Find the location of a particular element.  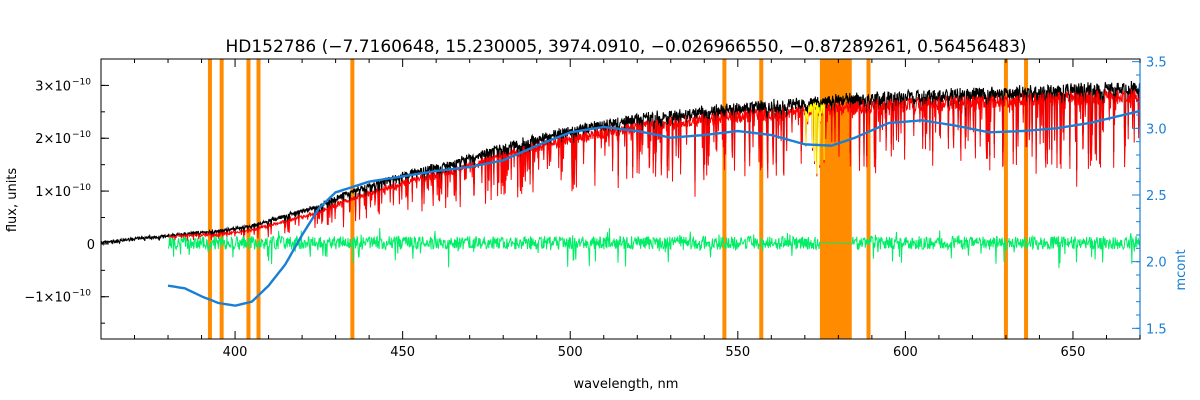

y-axis-label: flux, units is located at coordinates (12, 200).